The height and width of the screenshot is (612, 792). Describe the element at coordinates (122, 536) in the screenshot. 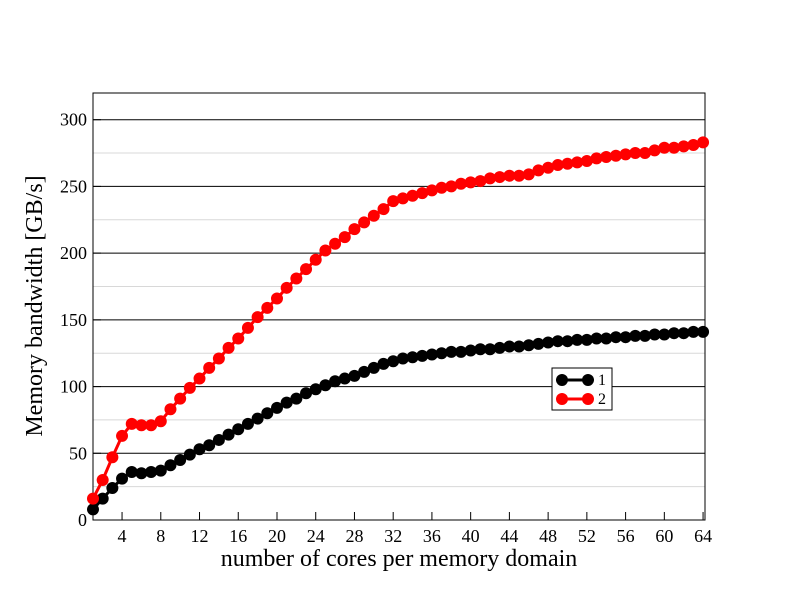

I see `x-tick-label: 4` at that location.